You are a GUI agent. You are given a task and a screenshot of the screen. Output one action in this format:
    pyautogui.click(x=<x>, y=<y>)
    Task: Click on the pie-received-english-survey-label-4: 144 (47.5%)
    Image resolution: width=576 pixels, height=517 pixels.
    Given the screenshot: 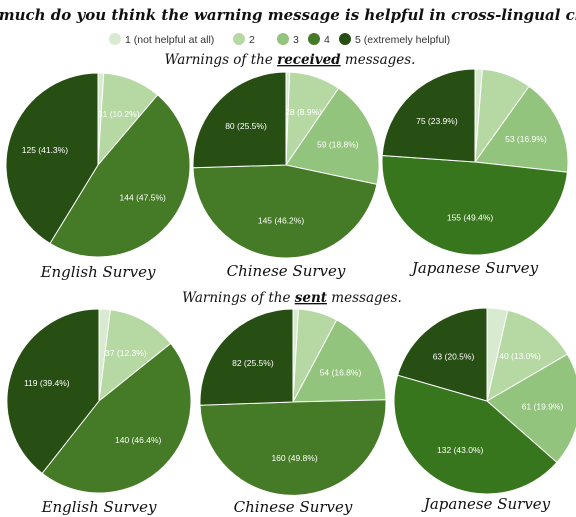 What is the action you would take?
    pyautogui.click(x=143, y=197)
    